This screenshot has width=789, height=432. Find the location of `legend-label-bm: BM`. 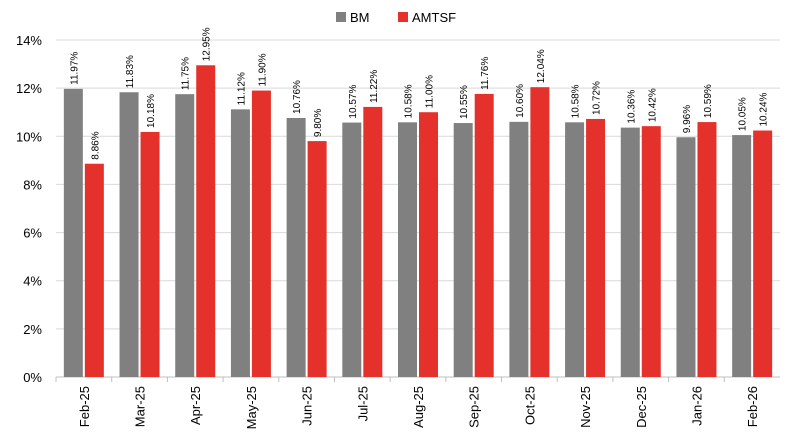

legend-label-bm: BM is located at coordinates (360, 17).